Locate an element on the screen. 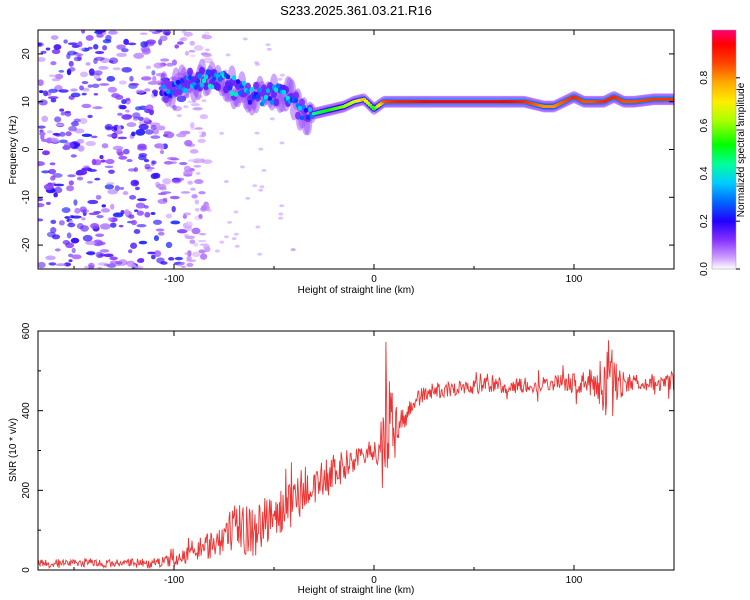 This screenshot has width=750, height=600. colorbar-label: Normalized spectral amplitude is located at coordinates (741, 149).